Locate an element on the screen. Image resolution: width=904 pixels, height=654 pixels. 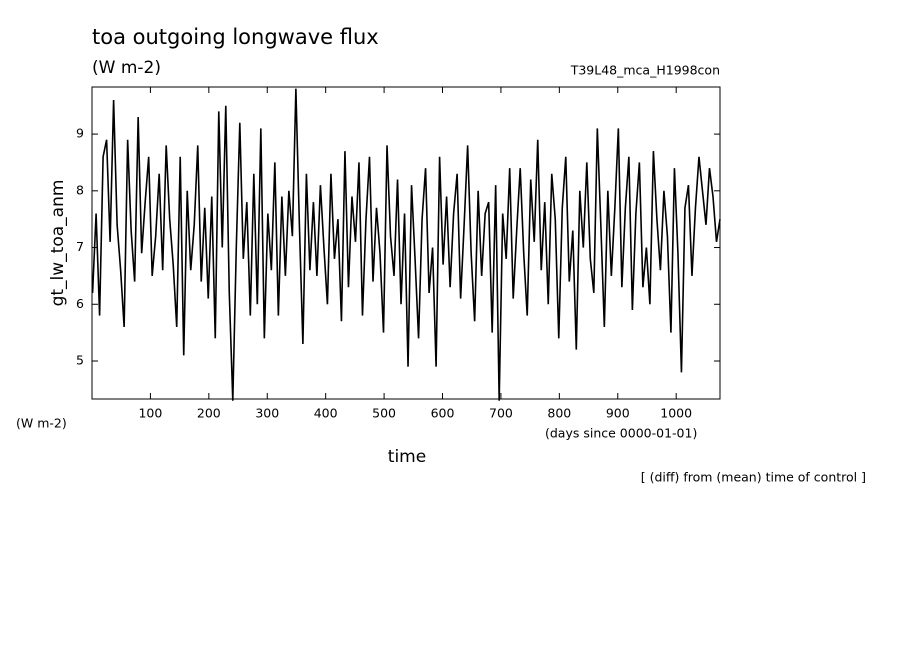
chart-subtitle: (W m-2) is located at coordinates (126, 68).